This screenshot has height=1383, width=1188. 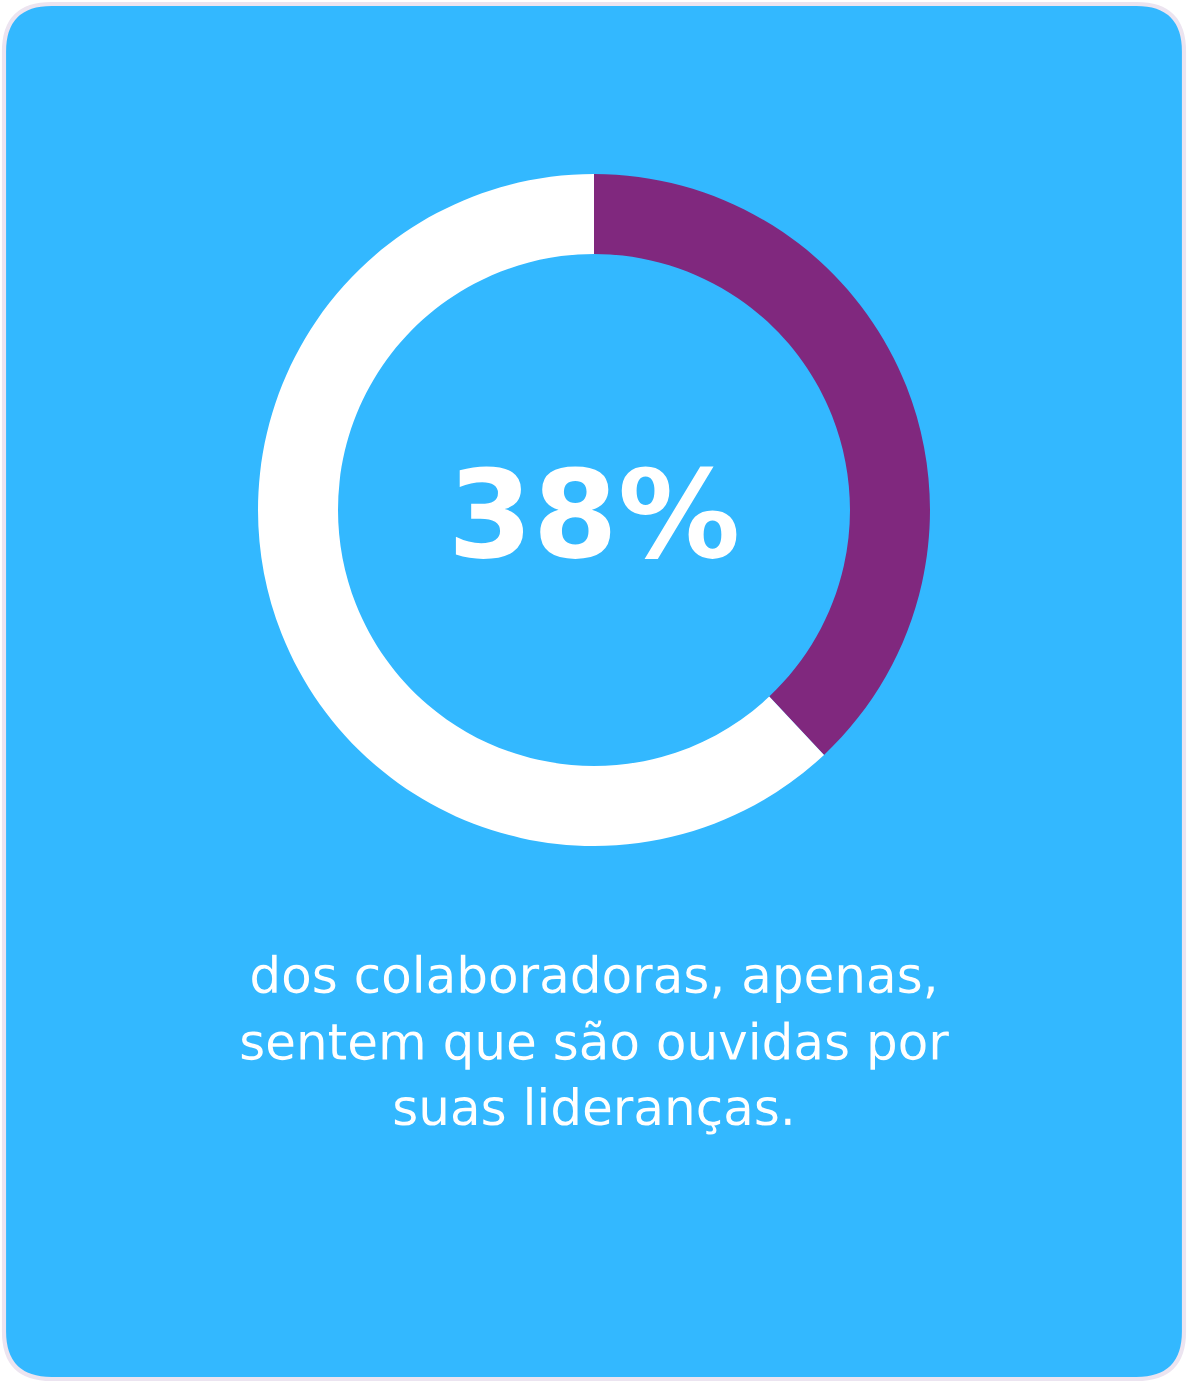 What do you see at coordinates (596, 512) in the screenshot?
I see `data-label: 38%` at bounding box center [596, 512].